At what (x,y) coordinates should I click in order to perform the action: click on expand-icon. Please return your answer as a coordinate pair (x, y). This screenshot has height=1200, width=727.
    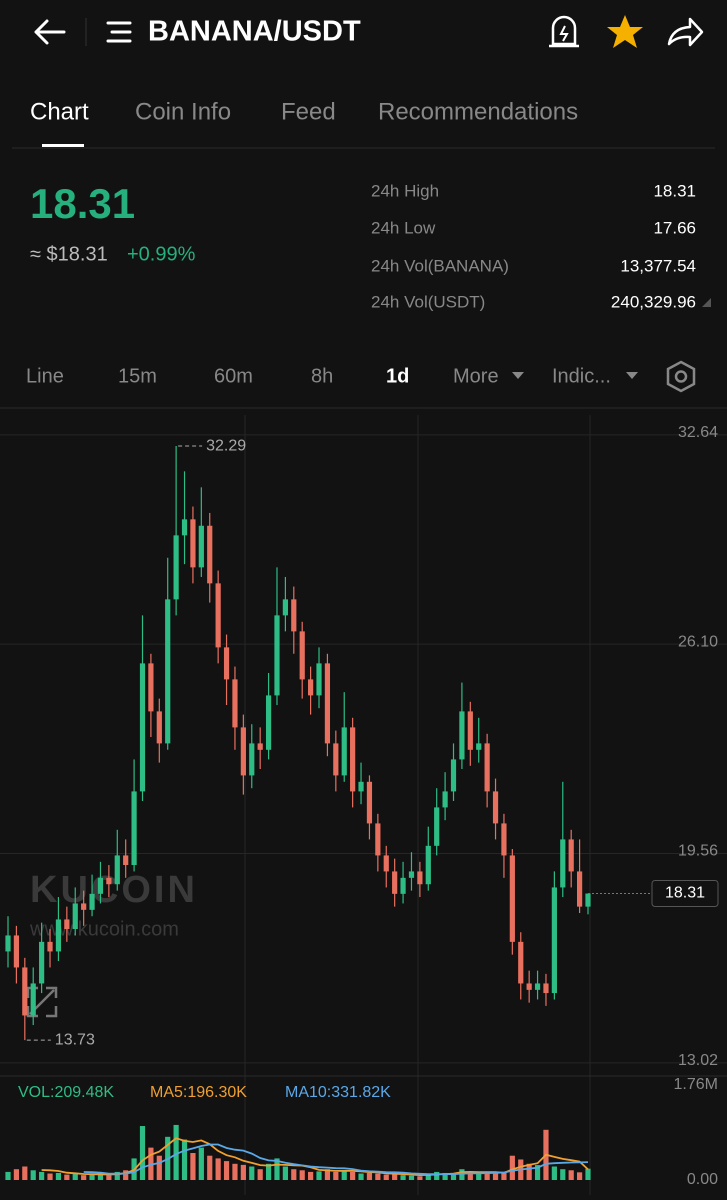
    Looking at the image, I should click on (42, 1002).